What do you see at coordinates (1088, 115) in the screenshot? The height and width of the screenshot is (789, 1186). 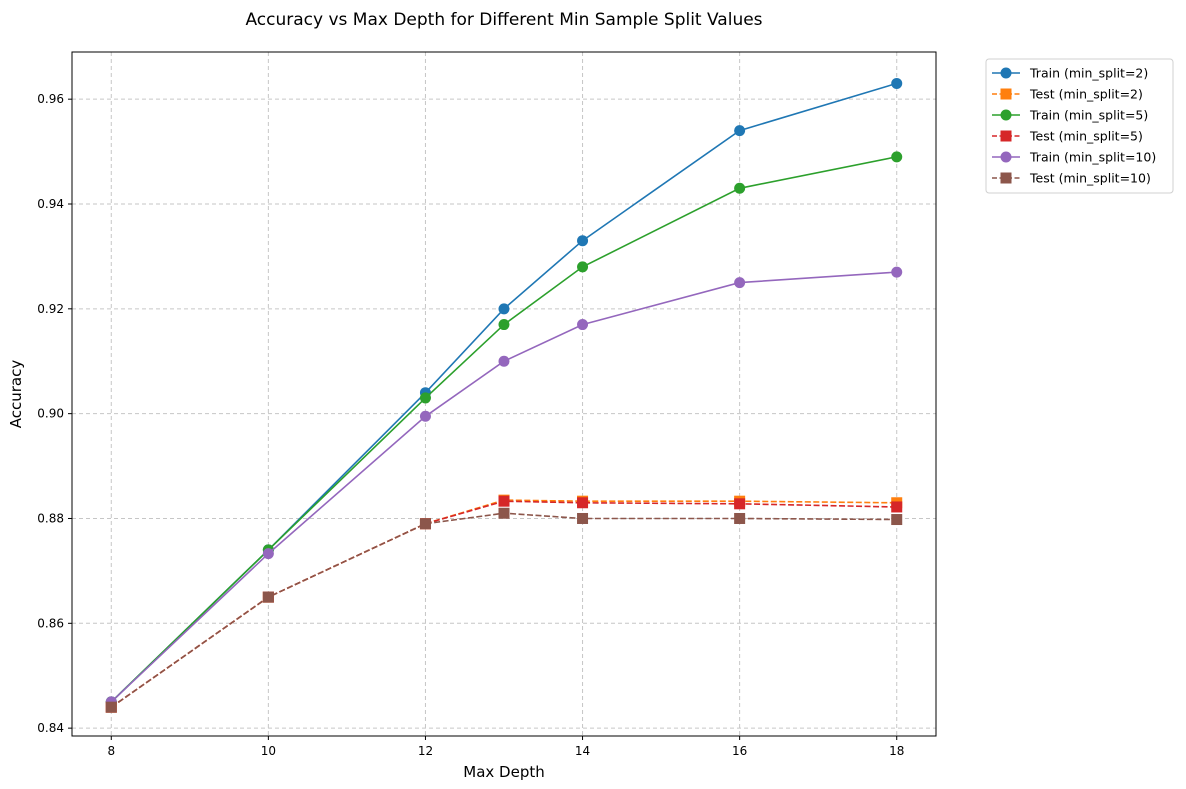 I see `legend-label: Train (min_split=5)` at bounding box center [1088, 115].